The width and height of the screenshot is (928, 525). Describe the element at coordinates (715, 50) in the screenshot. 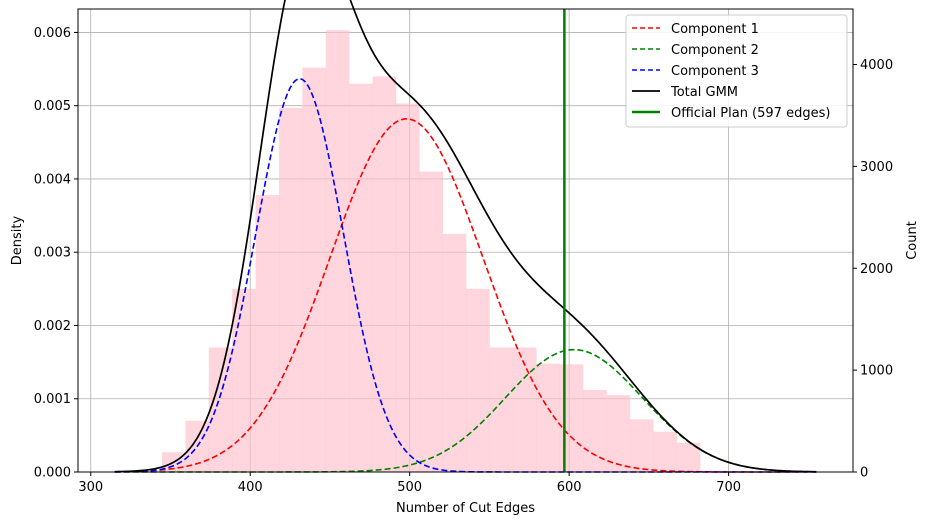

I see `legend-label-component-2: Component 2` at that location.